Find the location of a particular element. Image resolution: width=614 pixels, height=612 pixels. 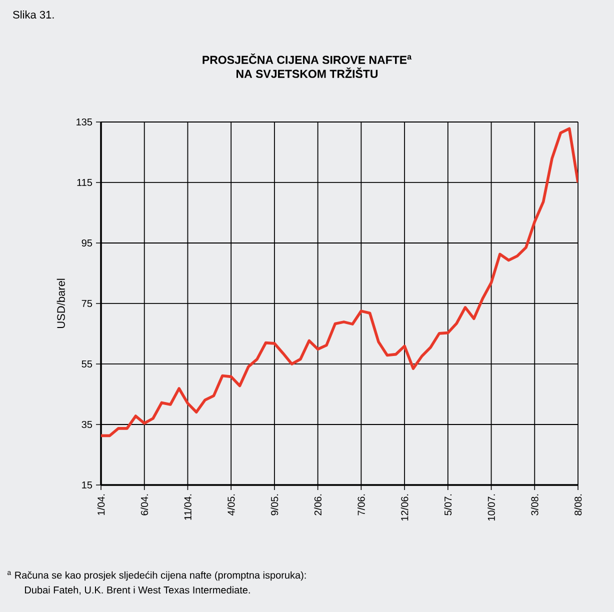

text: Dubai Fateh, U.K. Brent i West Texas Intermediate. is located at coordinates (137, 590).